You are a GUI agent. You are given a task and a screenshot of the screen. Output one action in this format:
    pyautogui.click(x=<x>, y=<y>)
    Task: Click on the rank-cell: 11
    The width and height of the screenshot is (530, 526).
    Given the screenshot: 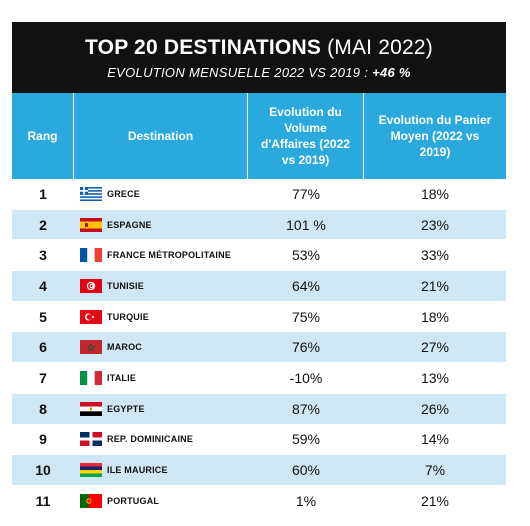 What is the action you would take?
    pyautogui.click(x=43, y=500)
    